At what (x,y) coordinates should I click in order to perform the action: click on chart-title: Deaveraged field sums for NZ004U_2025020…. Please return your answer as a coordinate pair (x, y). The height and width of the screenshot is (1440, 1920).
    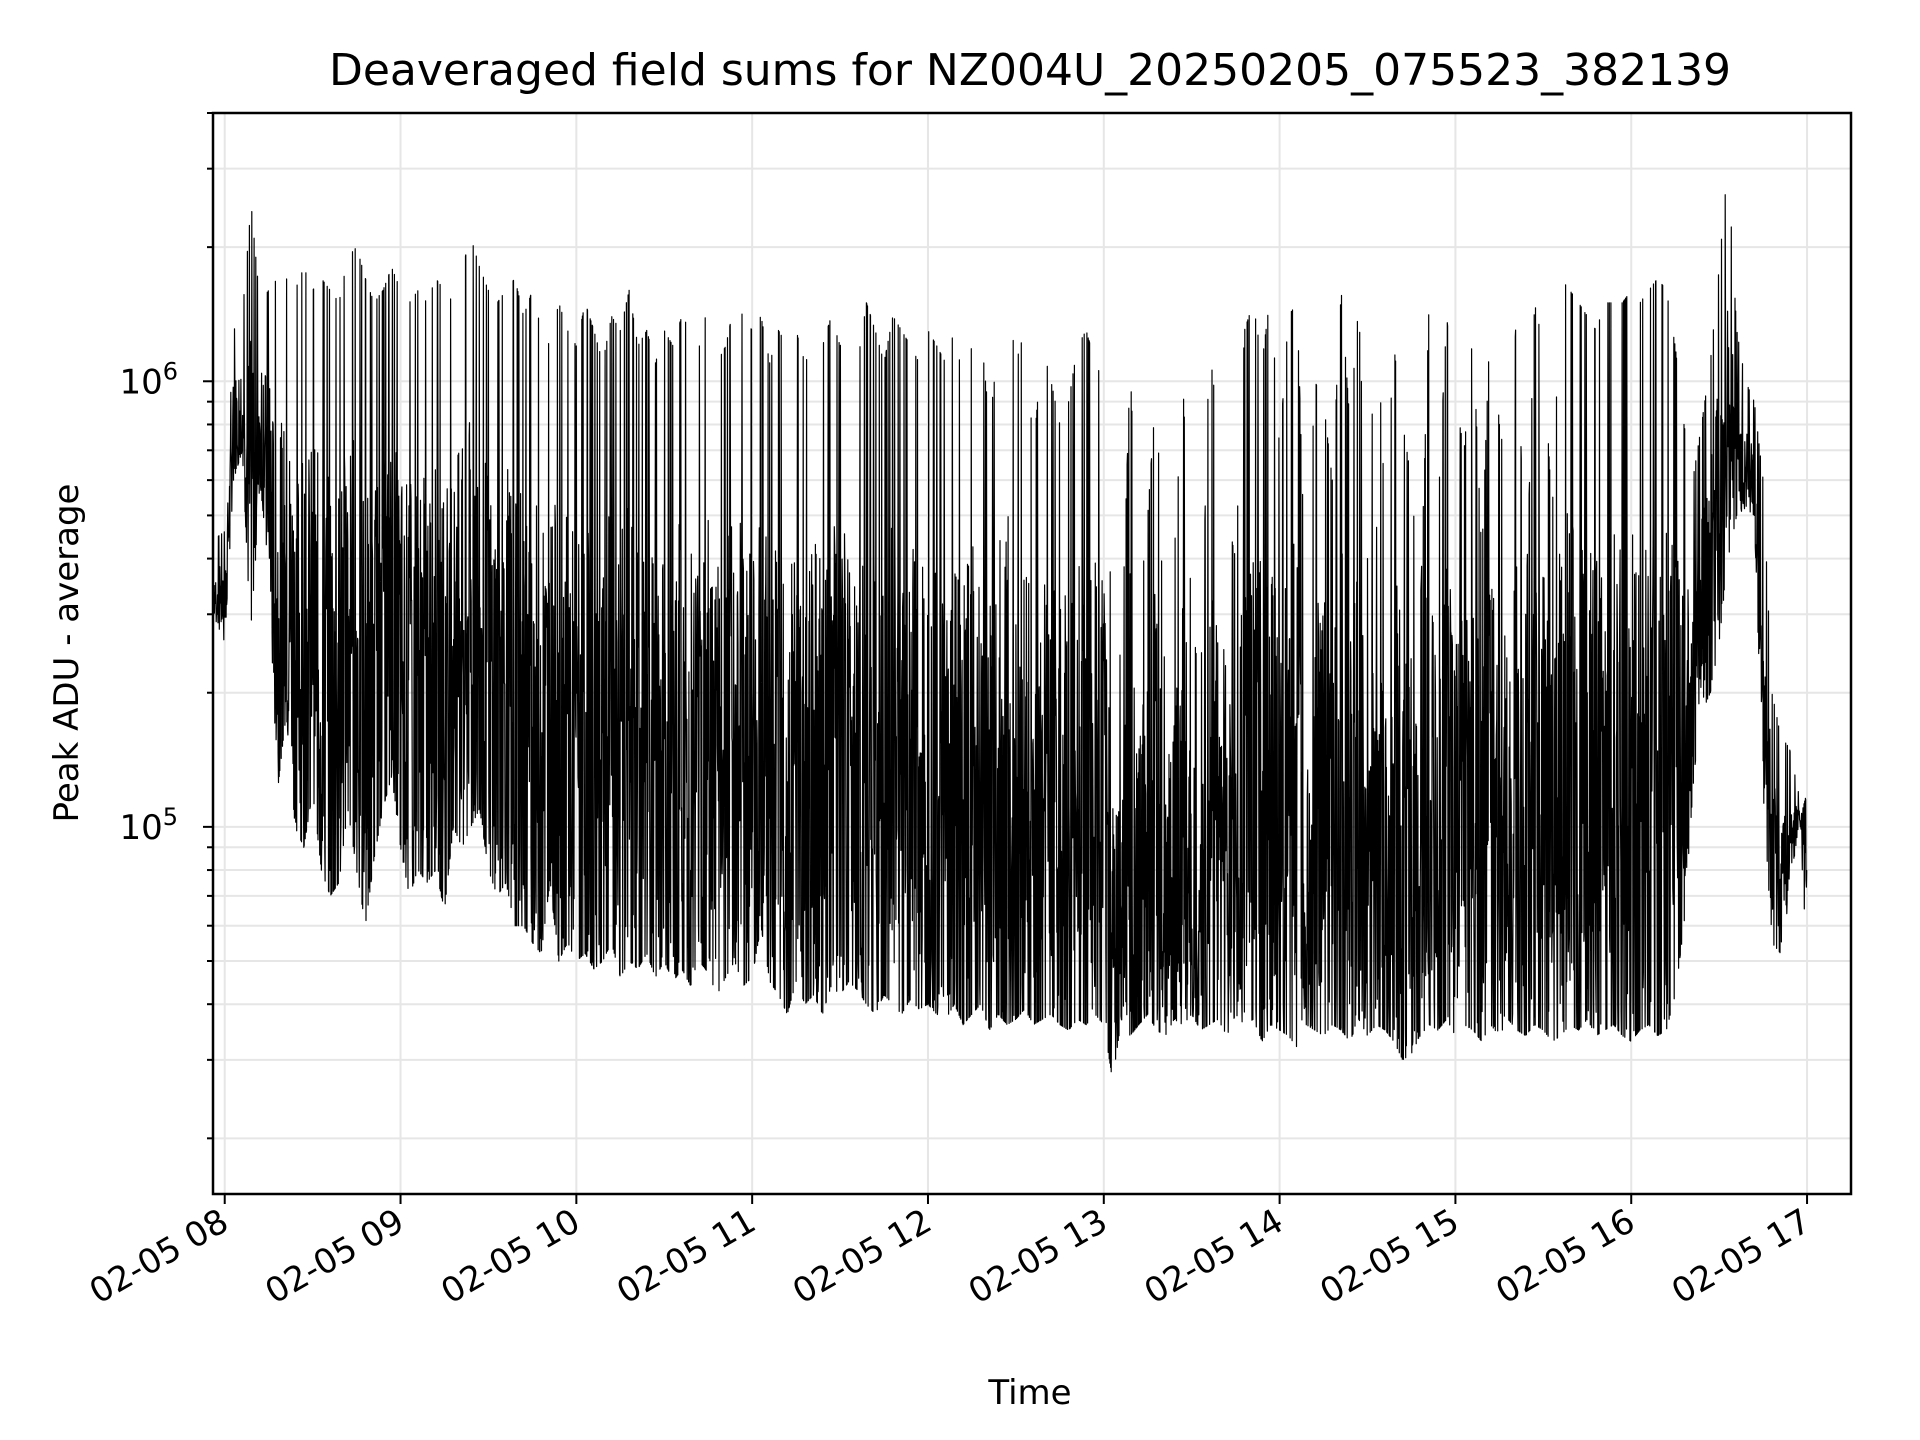
    Looking at the image, I should click on (1030, 70).